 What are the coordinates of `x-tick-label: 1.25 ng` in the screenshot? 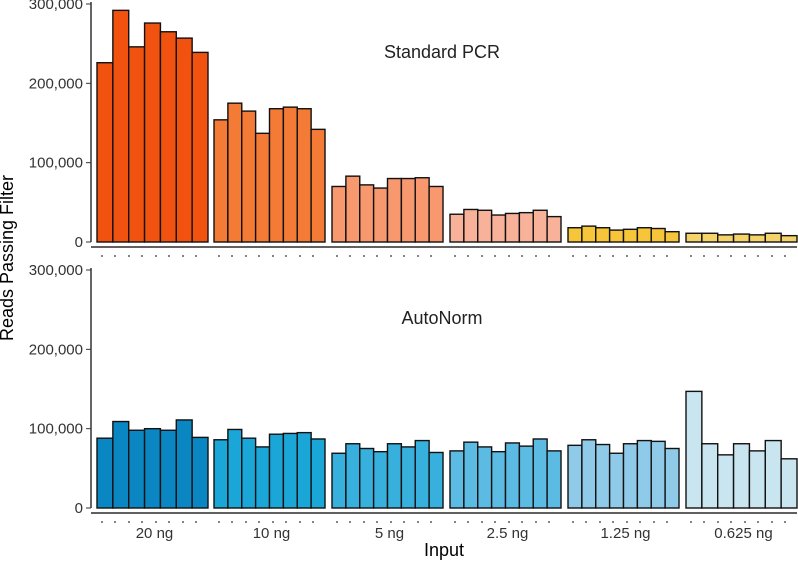 It's located at (625, 533).